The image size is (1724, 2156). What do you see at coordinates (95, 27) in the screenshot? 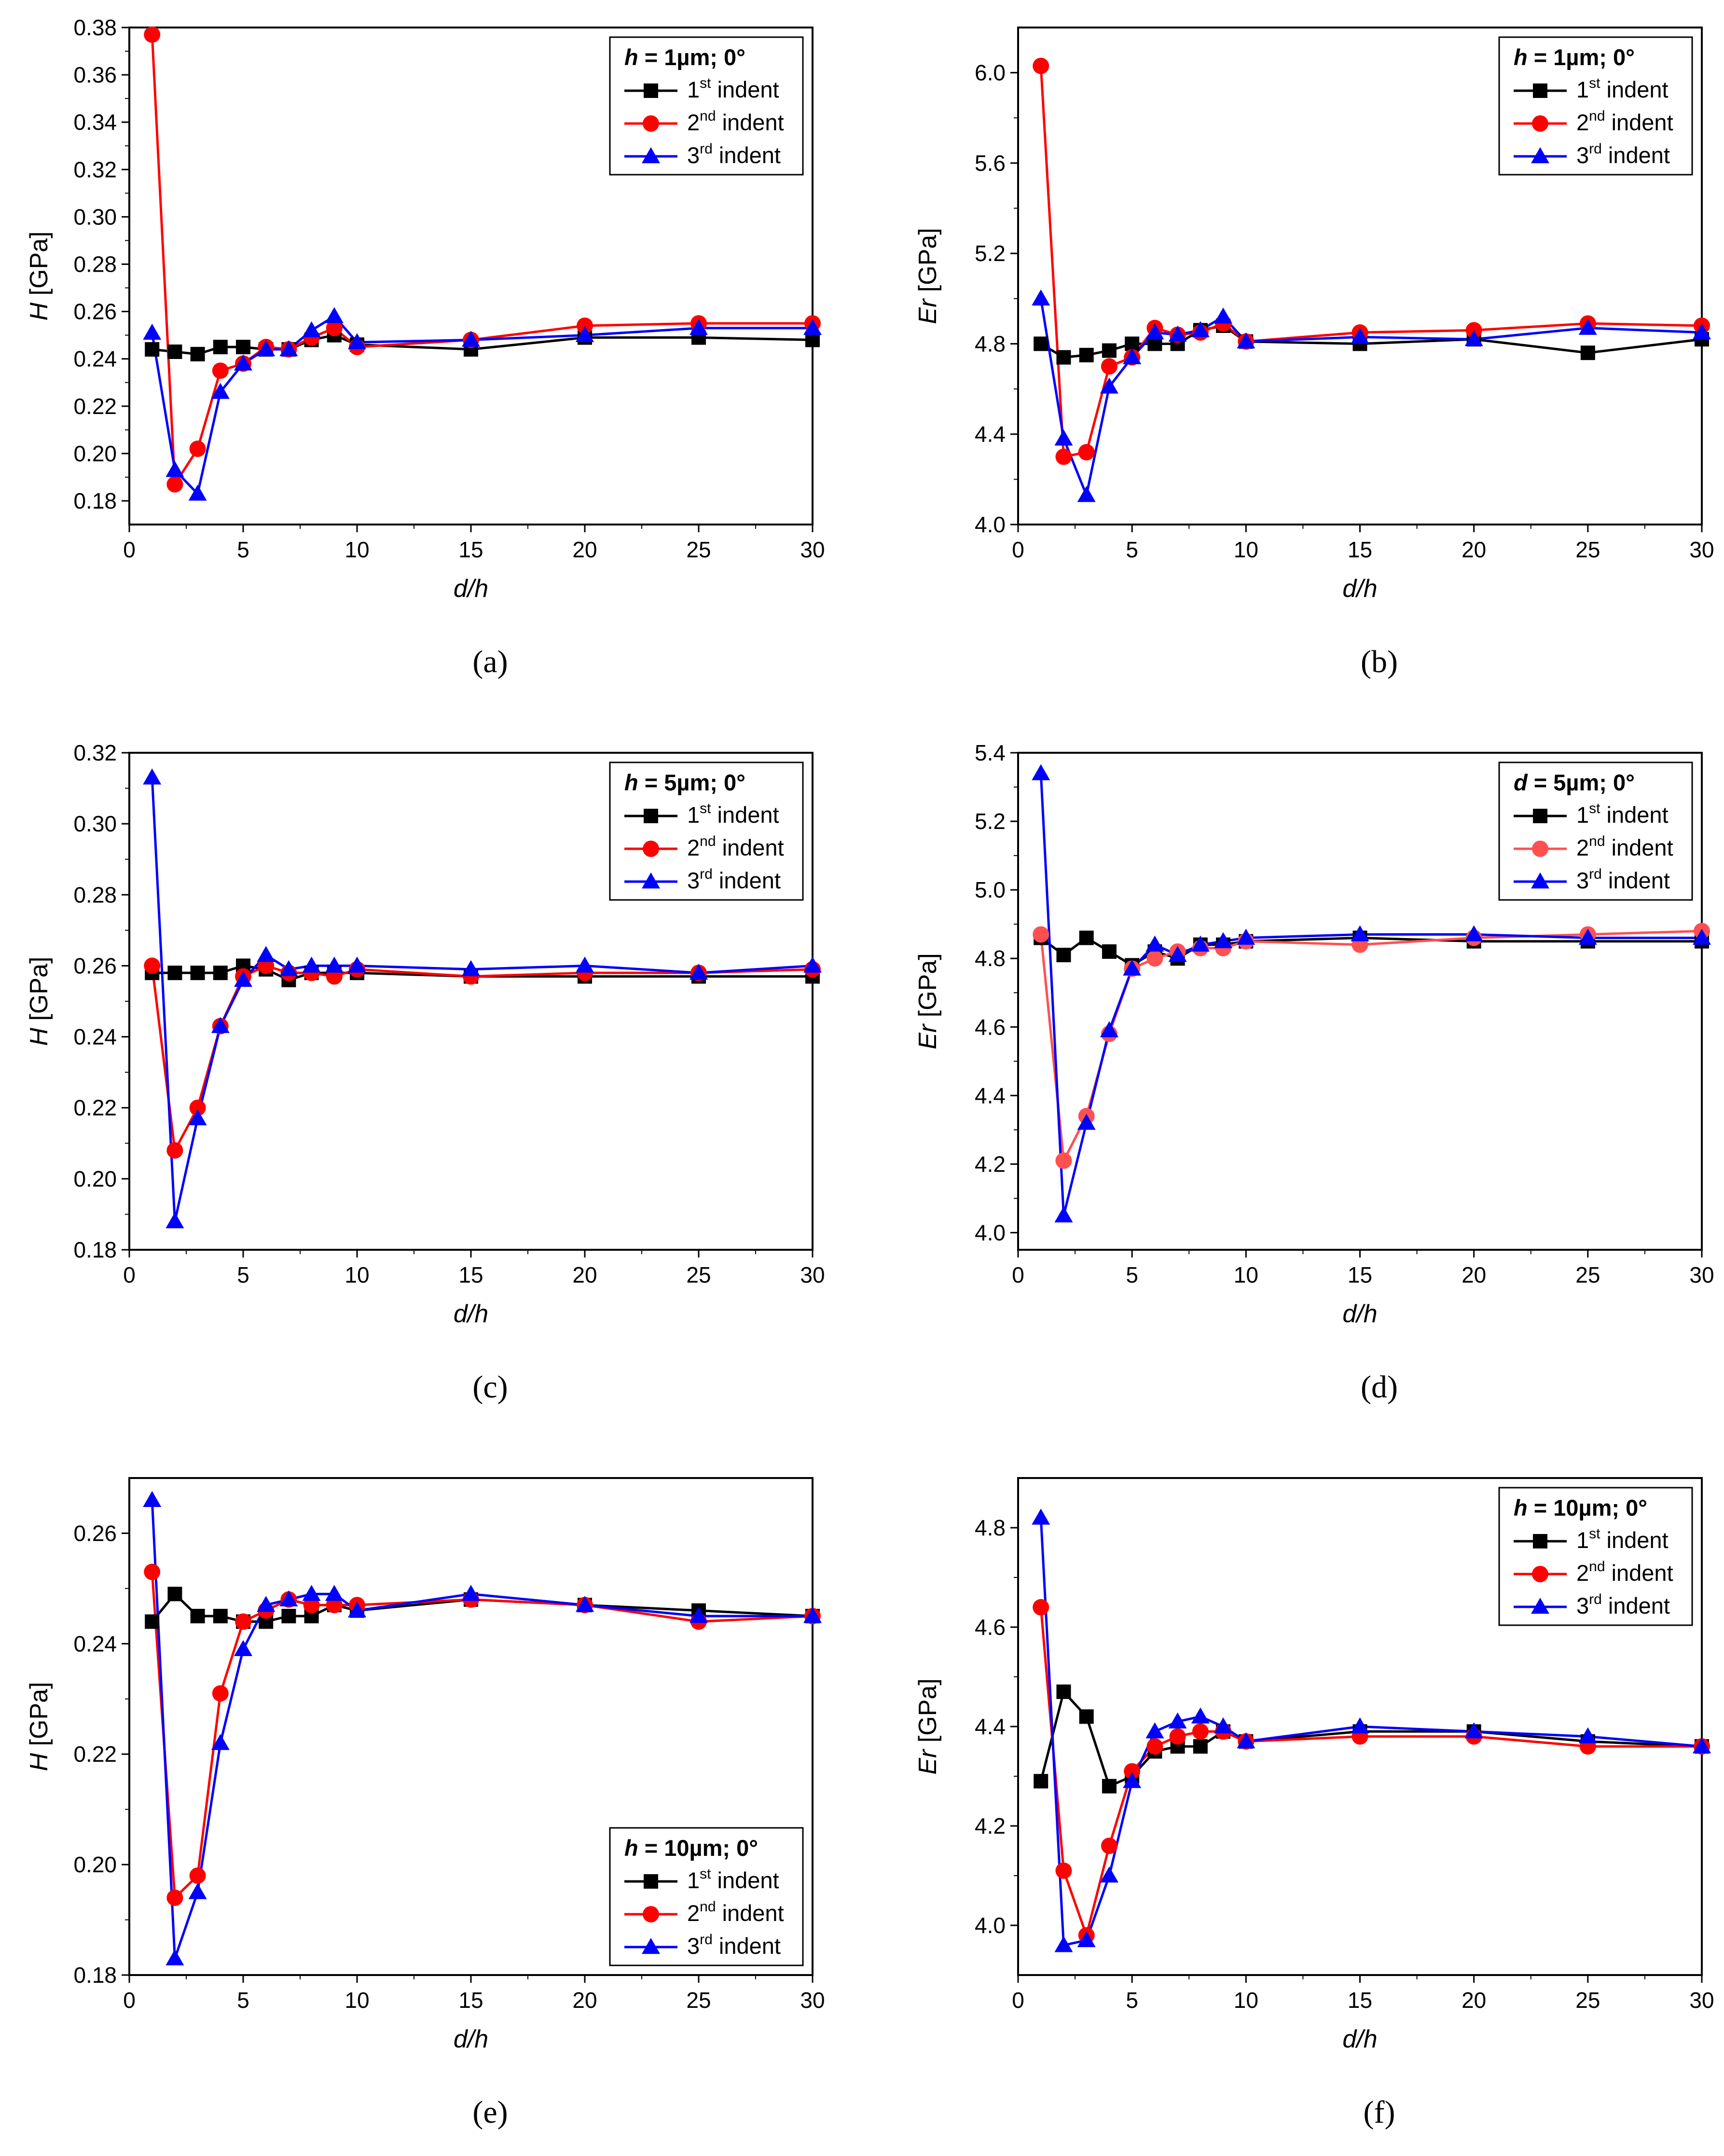
I see `y-tick-label: 0.38` at bounding box center [95, 27].